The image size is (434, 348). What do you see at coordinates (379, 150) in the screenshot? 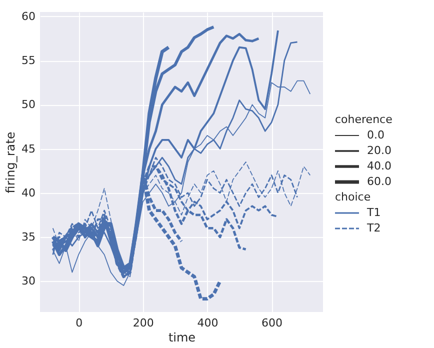
I see `text: 20.0` at bounding box center [379, 150].